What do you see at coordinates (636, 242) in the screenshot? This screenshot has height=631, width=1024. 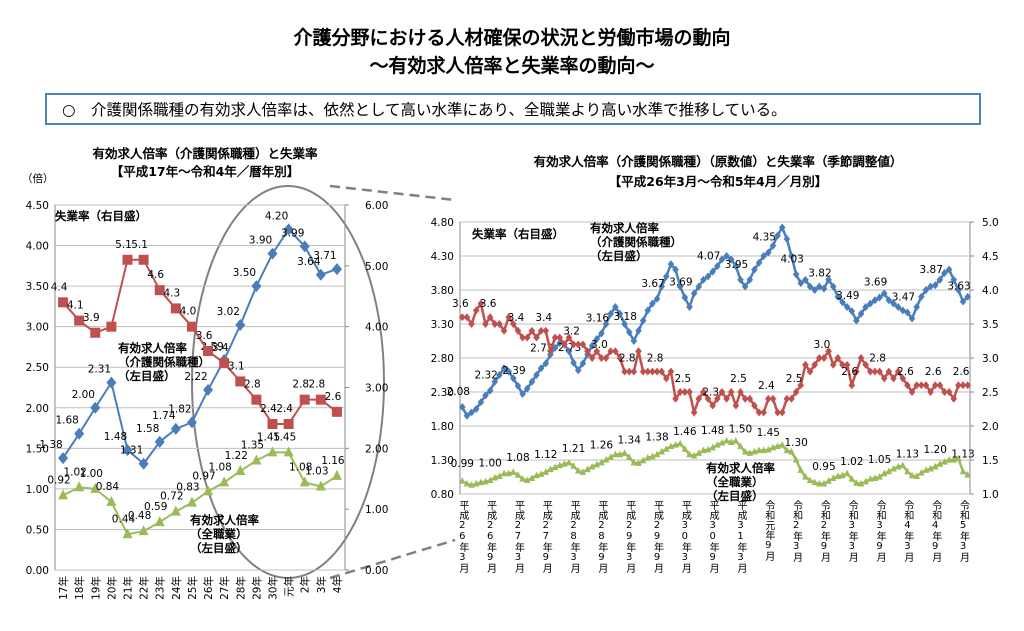 I see `legend-line: （介護関係職種）` at bounding box center [636, 242].